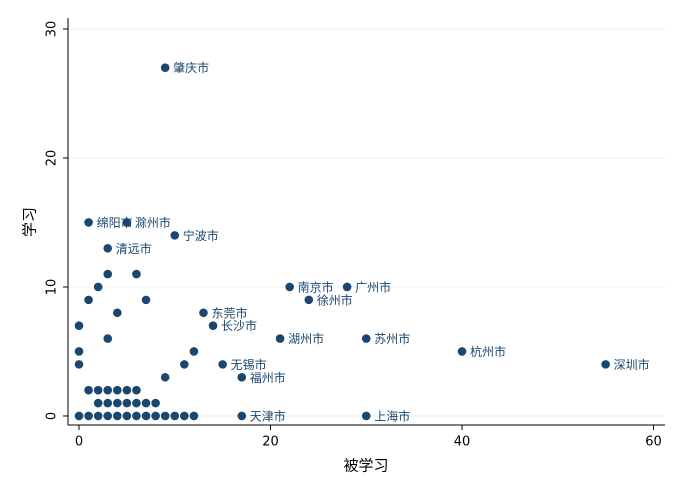 This screenshot has width=682, height=495. I want to click on point-label: 杭州市, so click(488, 351).